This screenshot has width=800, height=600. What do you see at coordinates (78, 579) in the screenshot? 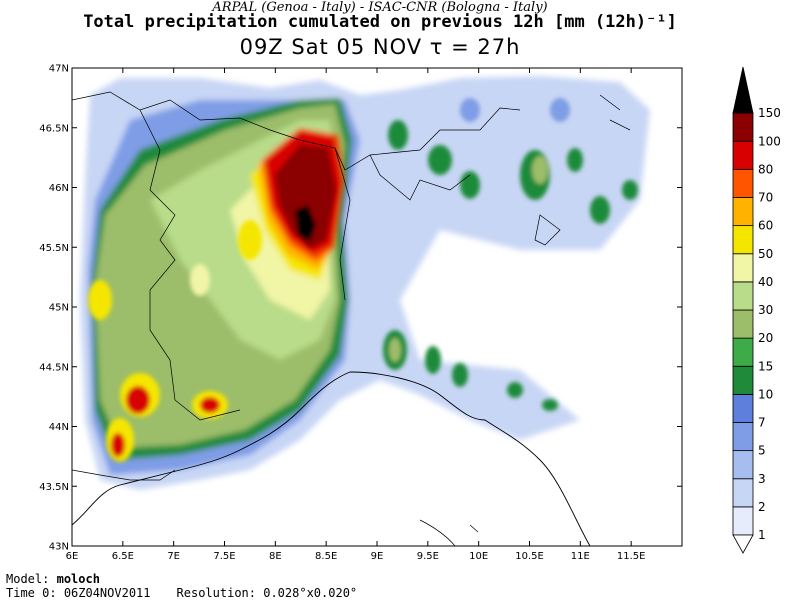
I see `model-name: moloch` at bounding box center [78, 579].